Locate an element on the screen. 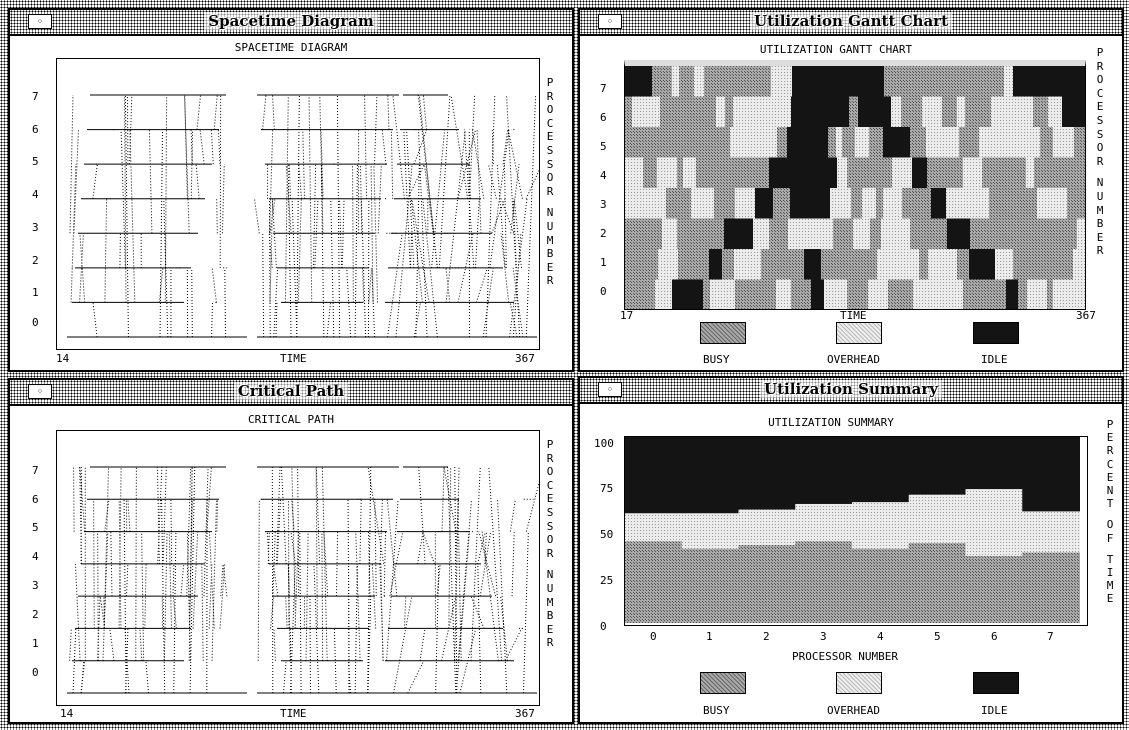 The height and width of the screenshot is (730, 1129). y-tick: 1 is located at coordinates (35, 643).